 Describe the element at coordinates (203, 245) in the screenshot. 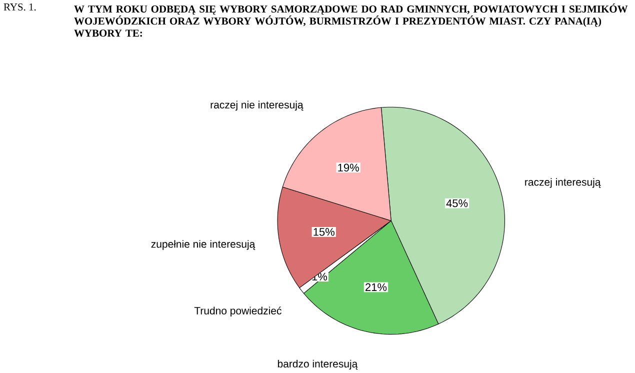

I see `slice-label: zupełnie nie interesują` at that location.